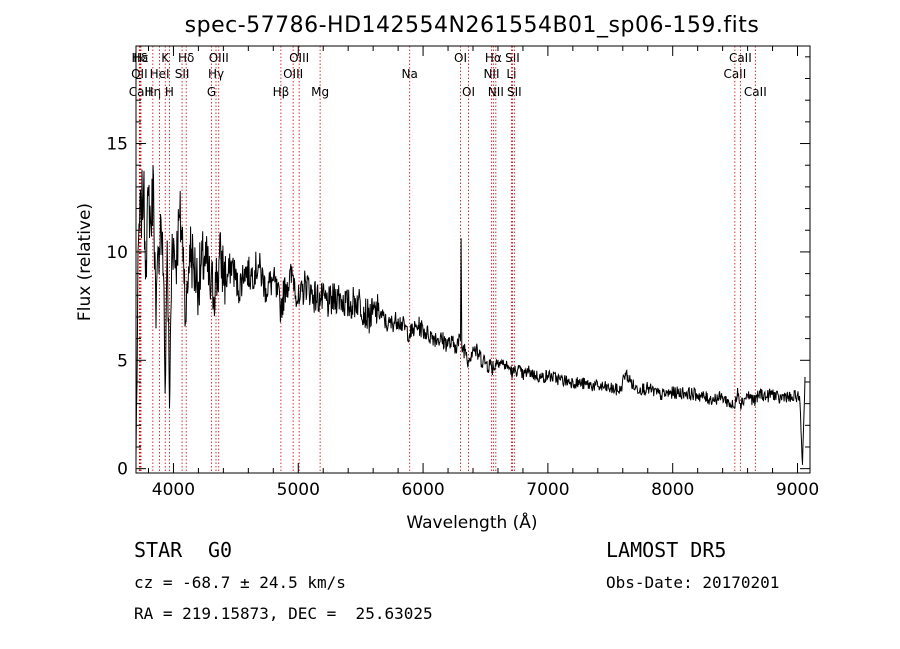  What do you see at coordinates (797, 490) in the screenshot?
I see `x-tick-label: 9000` at bounding box center [797, 490].